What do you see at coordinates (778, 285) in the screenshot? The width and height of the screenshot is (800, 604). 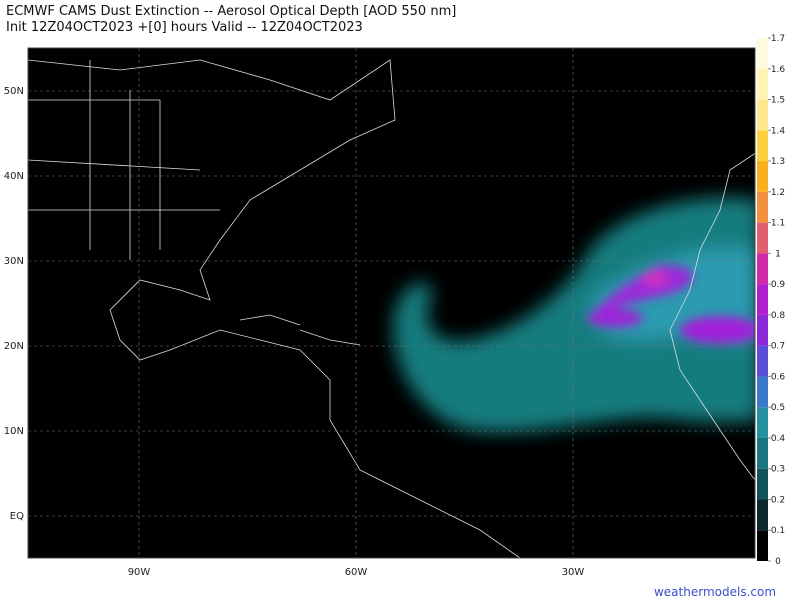 I see `colorbar-tick-label: 0.9` at bounding box center [778, 285].